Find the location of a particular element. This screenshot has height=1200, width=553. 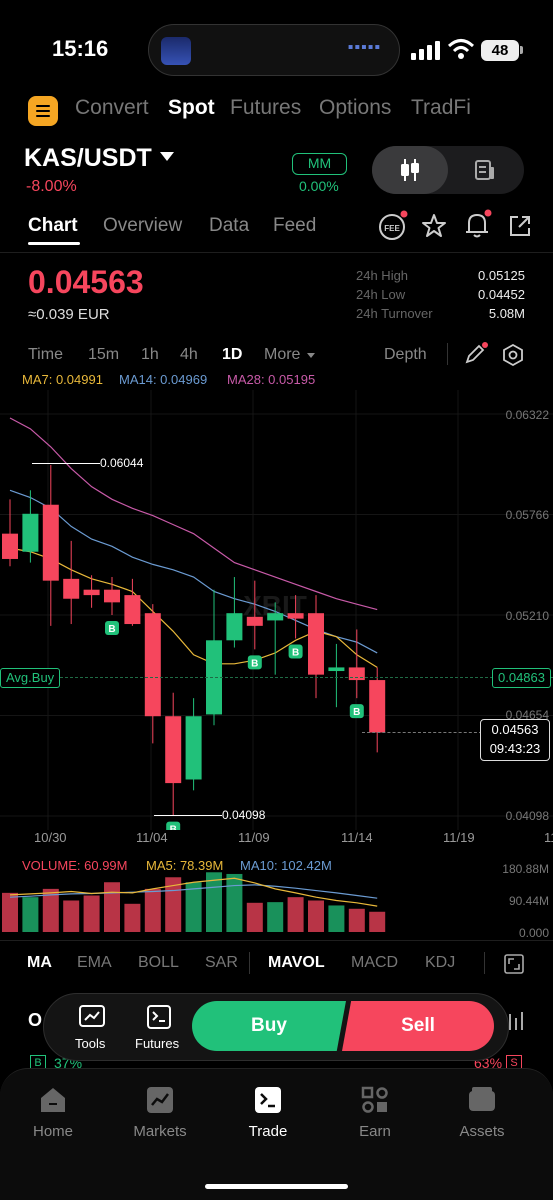

tab-overview: Overview is located at coordinates (143, 225).